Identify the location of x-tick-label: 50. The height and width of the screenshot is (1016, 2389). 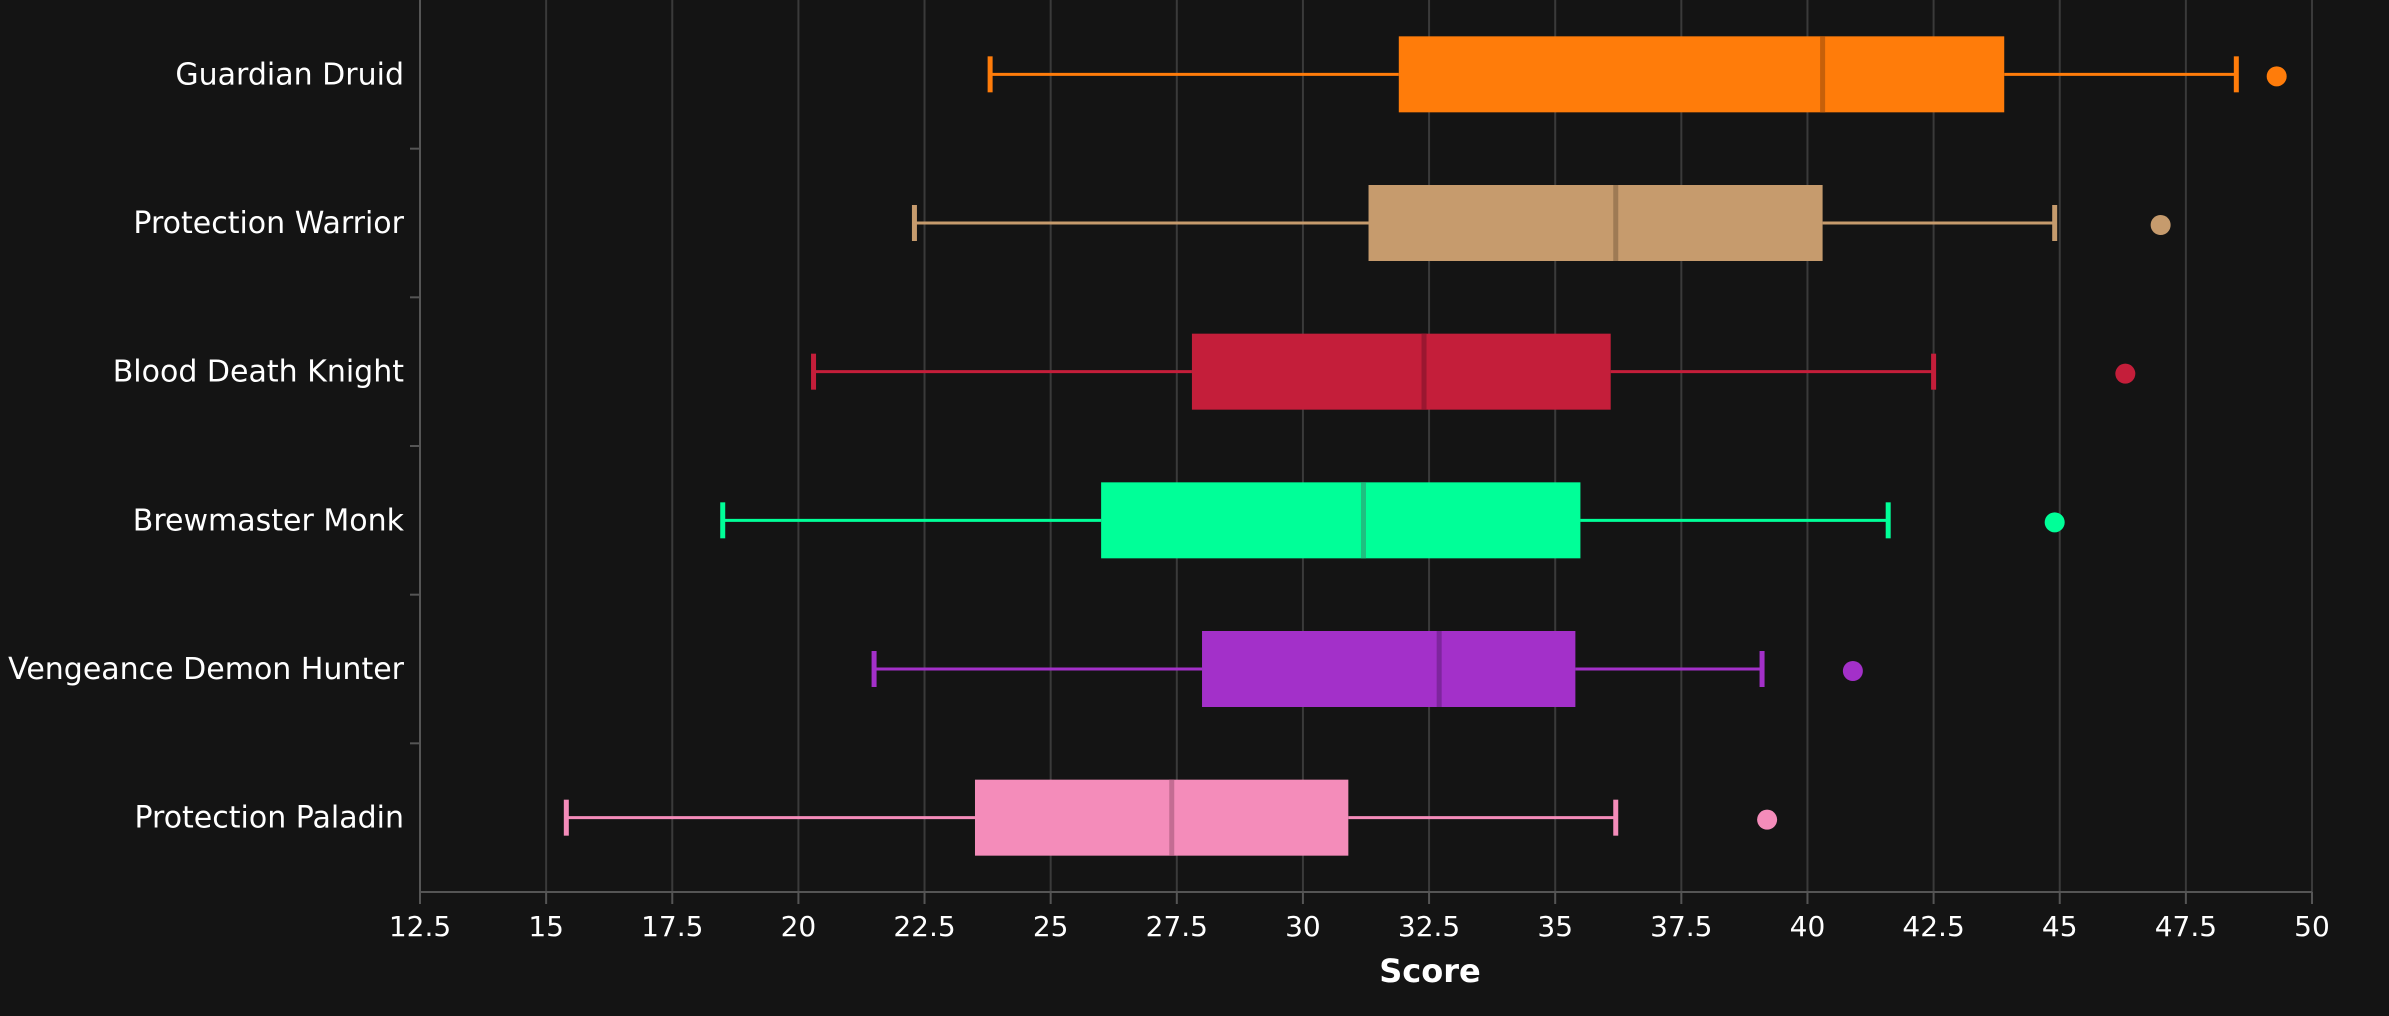
(2312, 926).